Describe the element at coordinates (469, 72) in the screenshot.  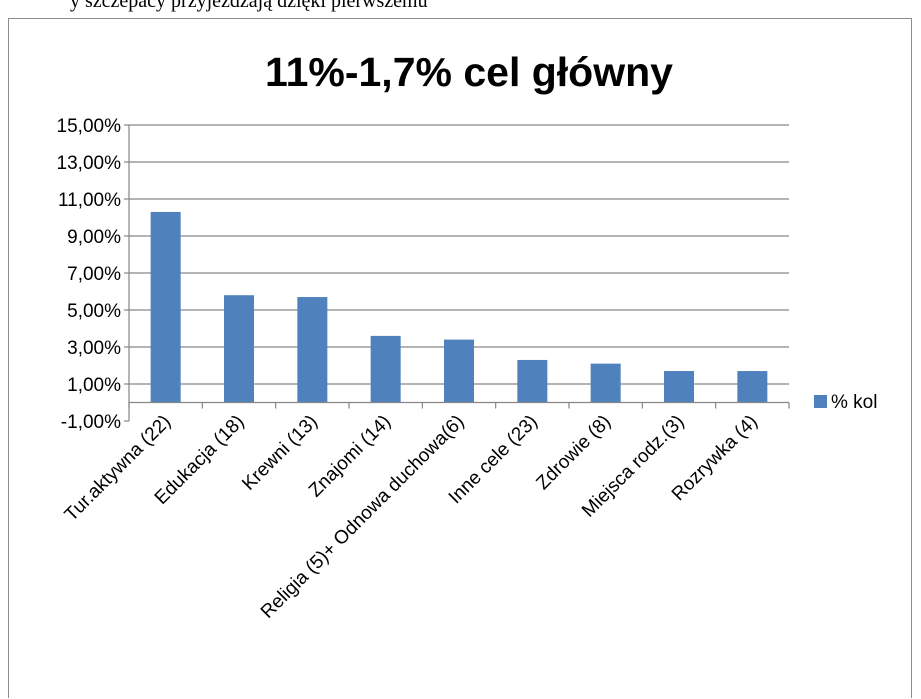
I see `chart-title: 11%-1,7% cel główny` at that location.